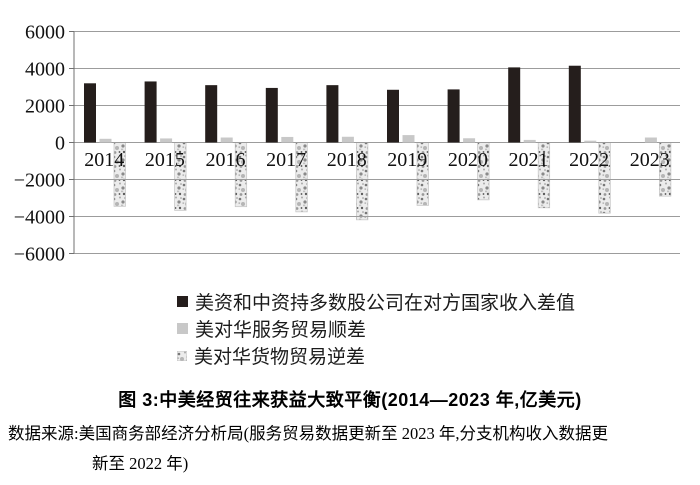 This screenshot has width=700, height=485. What do you see at coordinates (650, 160) in the screenshot?
I see `svg-text: 2023` at bounding box center [650, 160].